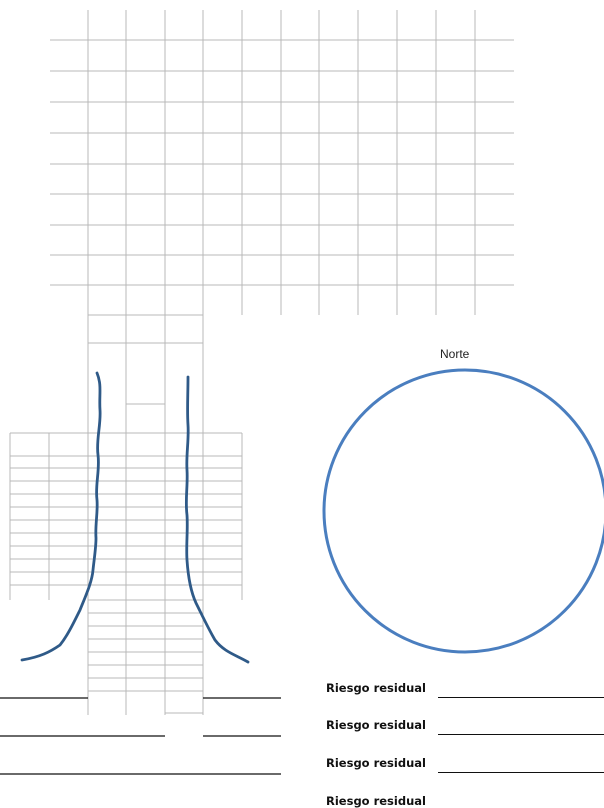 This screenshot has height=808, width=604. Describe the element at coordinates (376, 725) in the screenshot. I see `residual-risk-label-2: Riesgo residual` at that location.